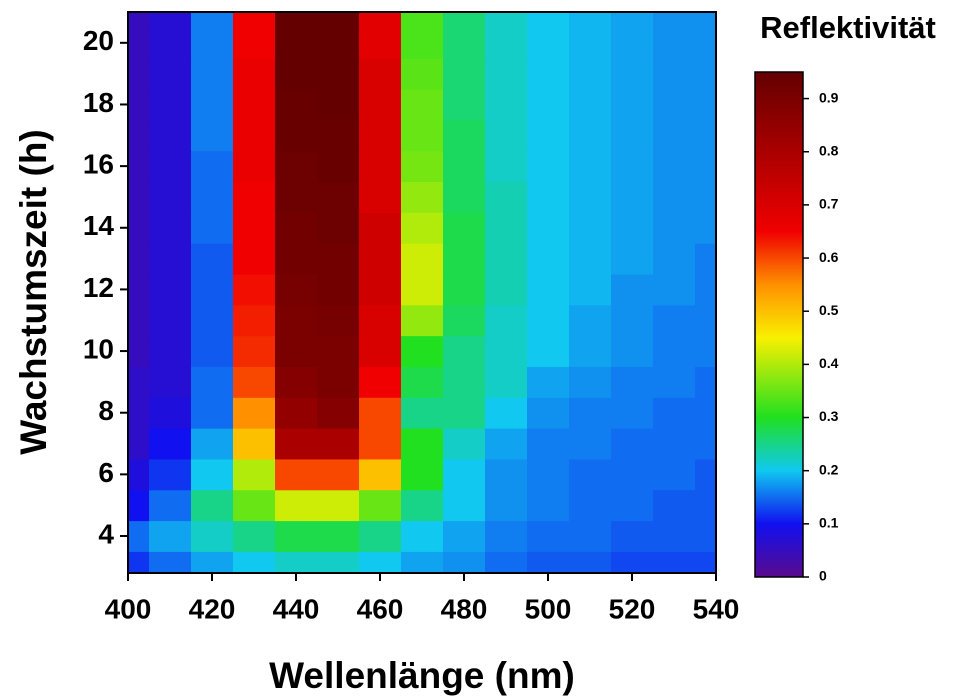  What do you see at coordinates (829, 150) in the screenshot?
I see `colorbar-tick-label: 0.8` at bounding box center [829, 150].